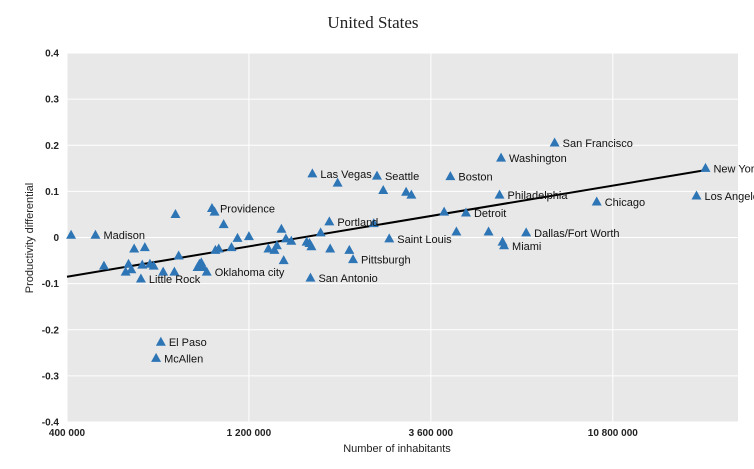 The image size is (754, 469). Describe the element at coordinates (124, 236) in the screenshot. I see `point-label: Madison` at that location.